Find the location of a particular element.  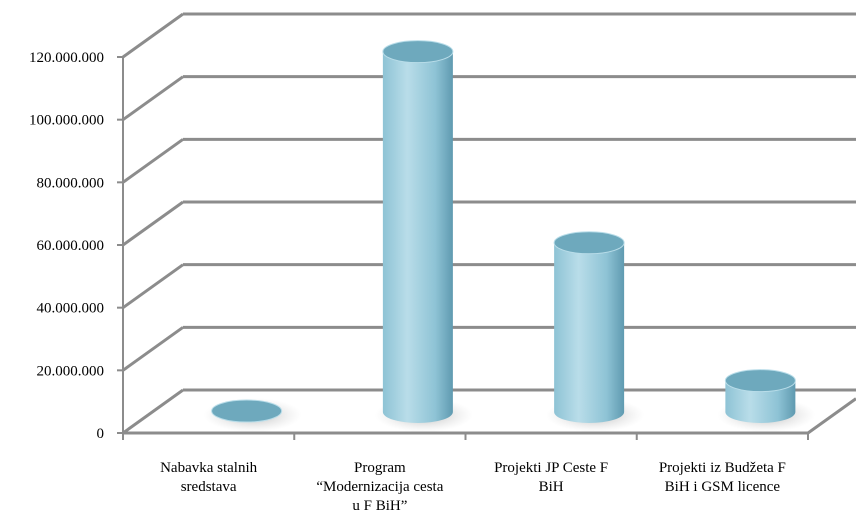

x-category-label: Program “Modernizacija cesta u F BiH” is located at coordinates (379, 487).